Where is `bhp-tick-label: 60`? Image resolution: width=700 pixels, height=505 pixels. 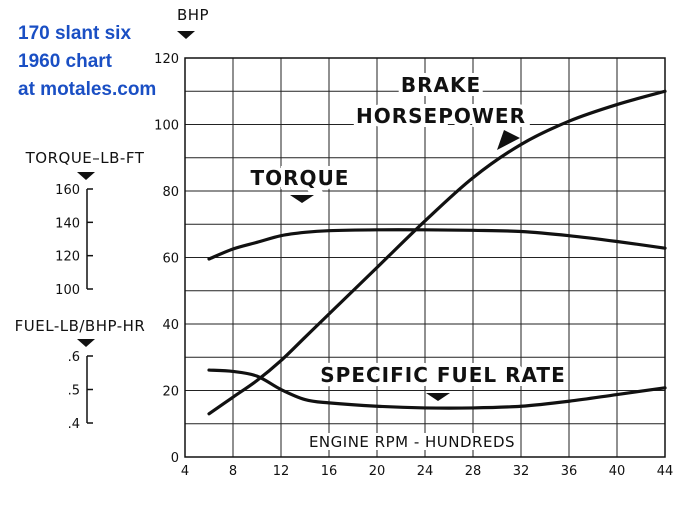 bhp-tick-label: 60 is located at coordinates (170, 259).